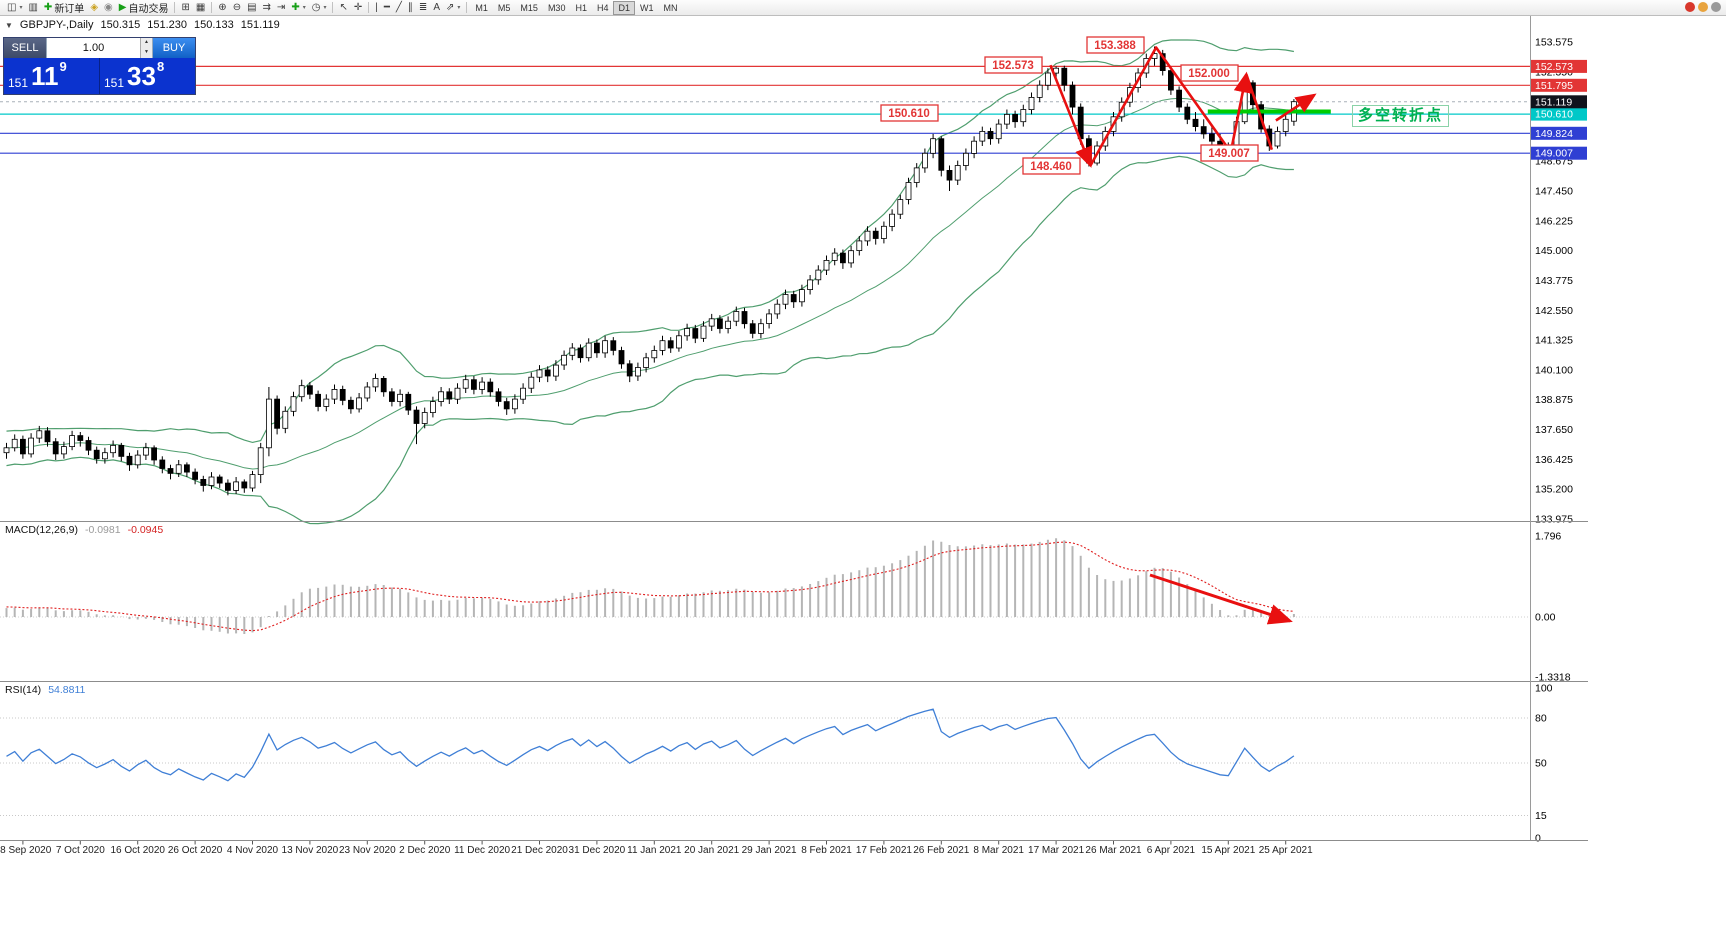 The width and height of the screenshot is (1726, 942). Describe the element at coordinates (1559, 85) in the screenshot. I see `scale-tag-151.795` at that location.